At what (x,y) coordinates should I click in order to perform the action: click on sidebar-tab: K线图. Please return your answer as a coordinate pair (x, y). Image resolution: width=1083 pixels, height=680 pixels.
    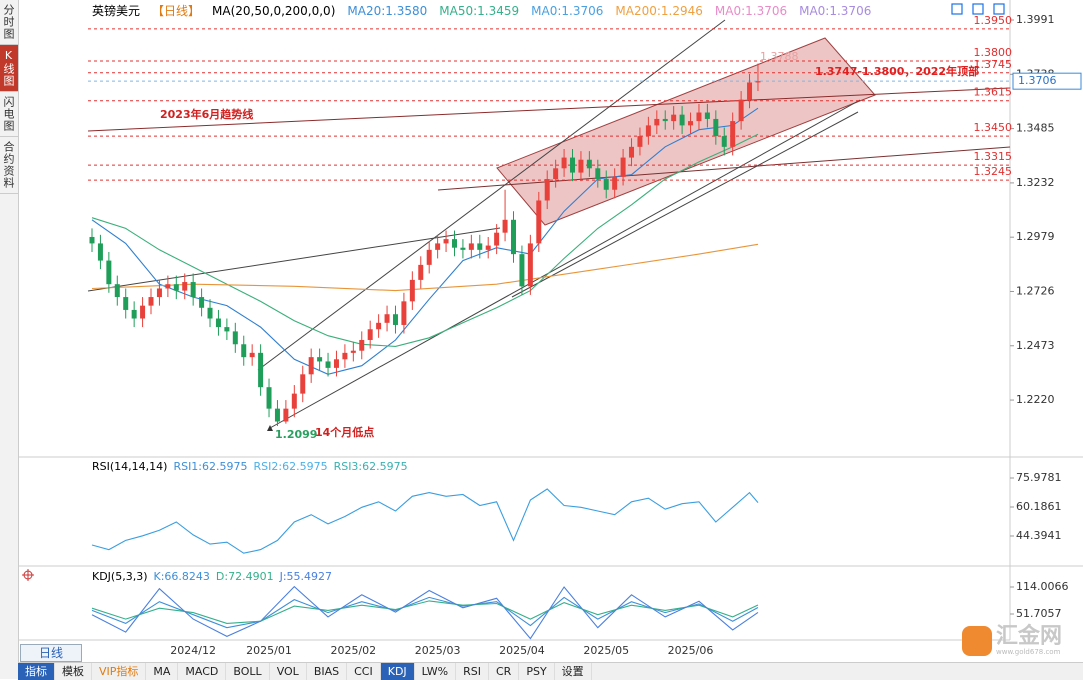
    Looking at the image, I should click on (9, 68).